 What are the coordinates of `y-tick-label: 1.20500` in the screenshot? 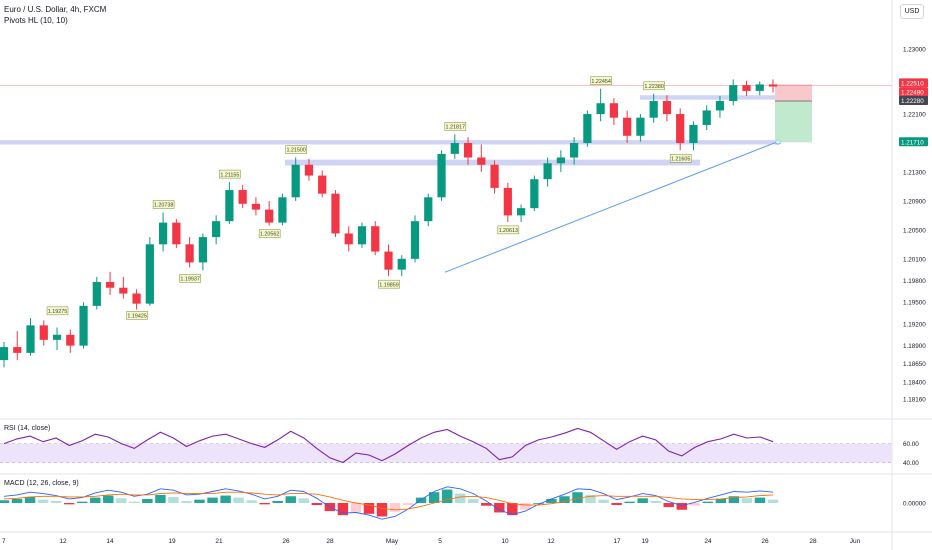 It's located at (914, 230).